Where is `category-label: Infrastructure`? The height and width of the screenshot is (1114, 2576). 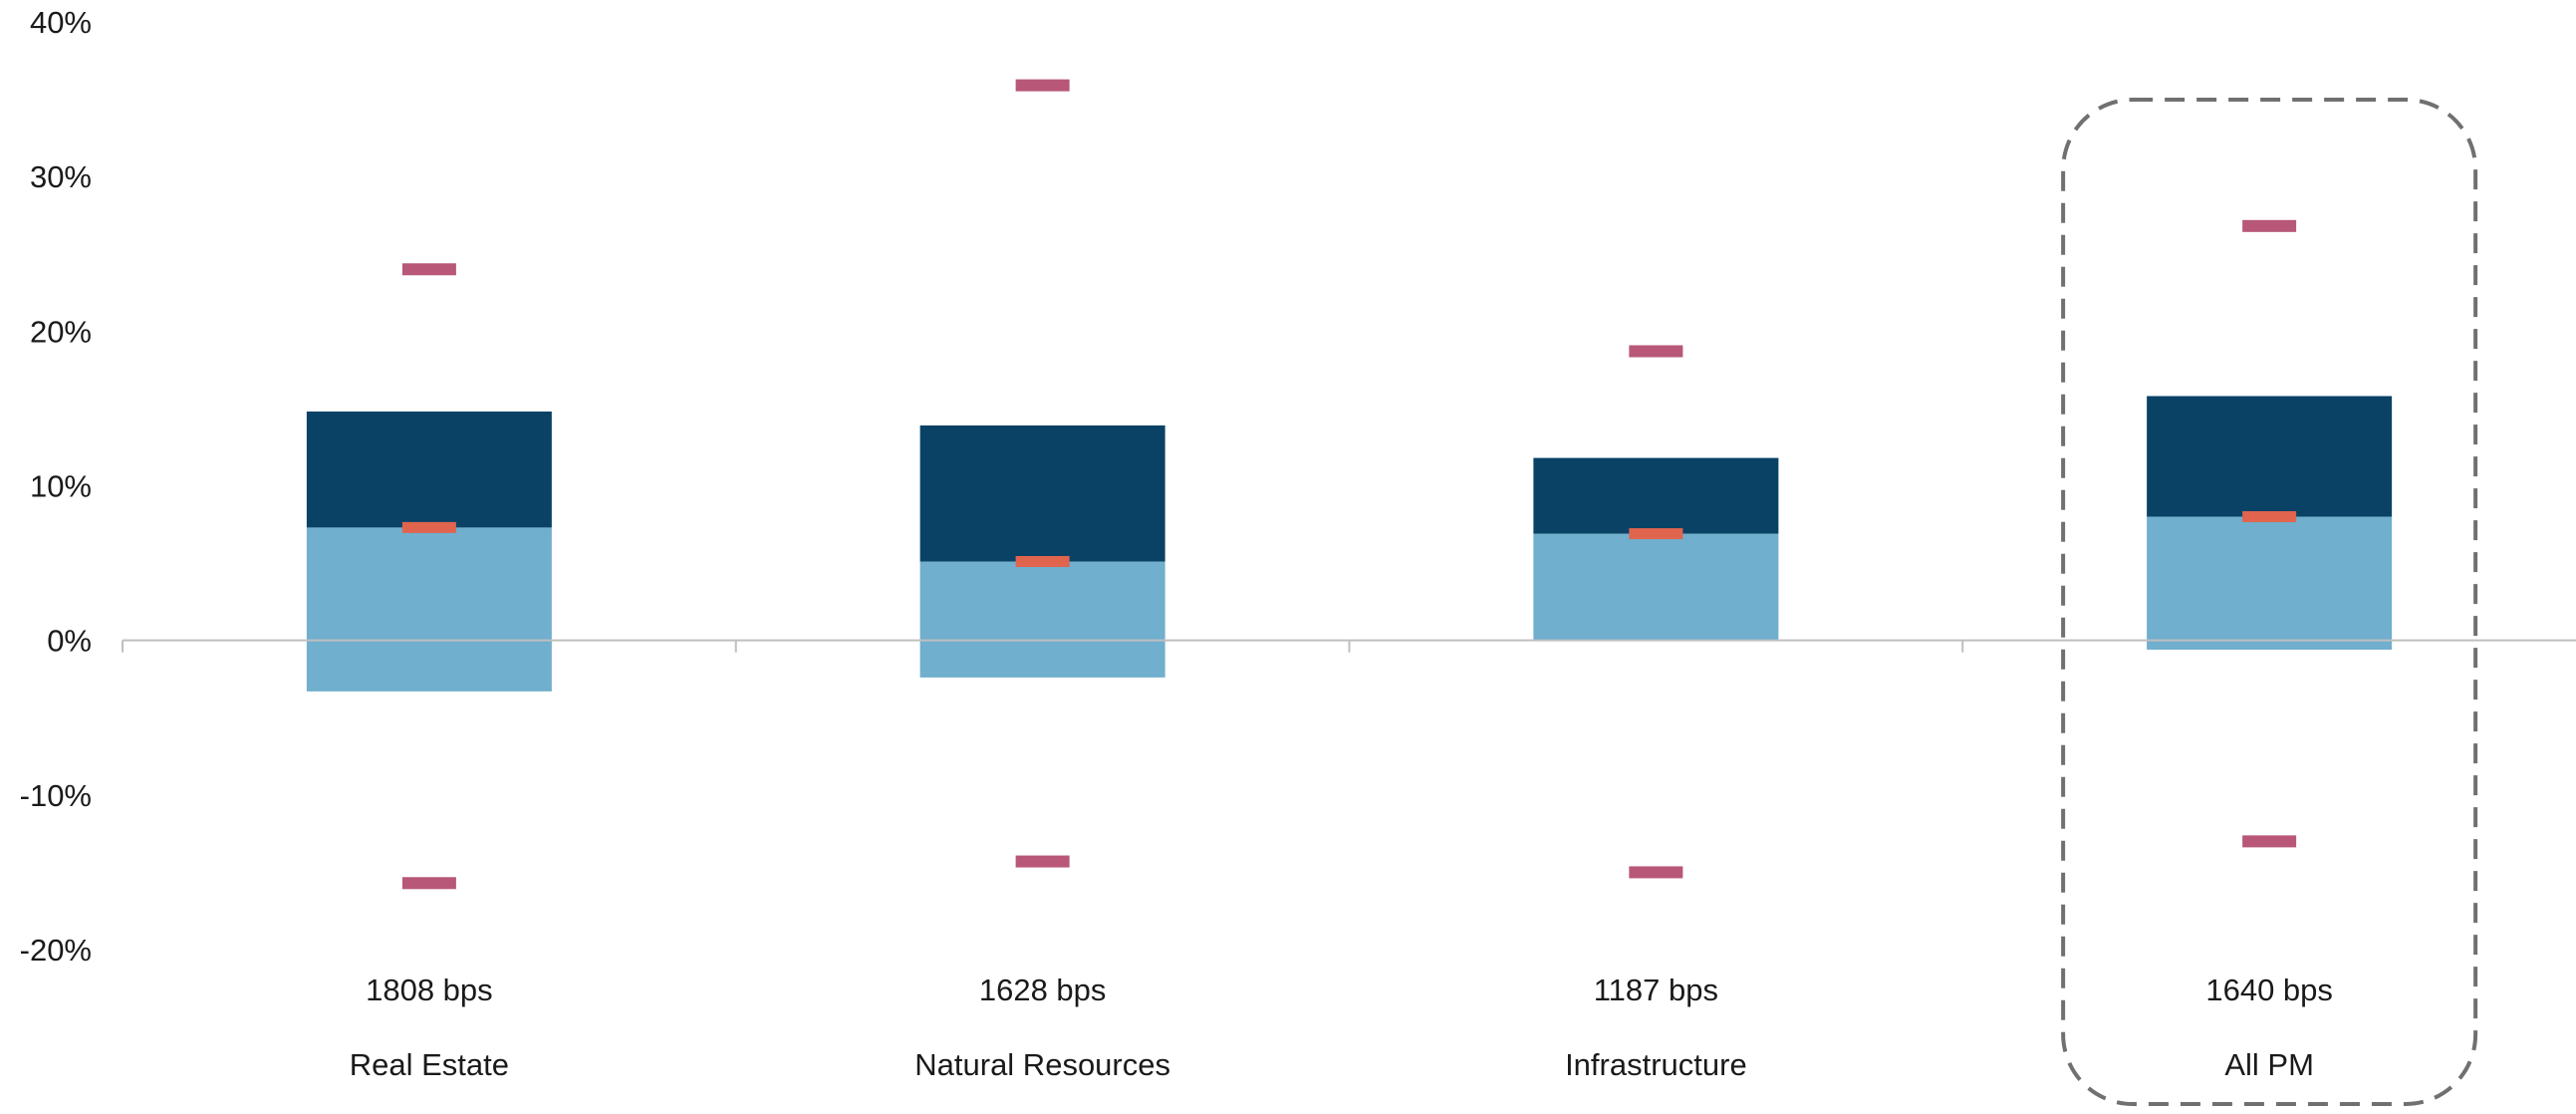
category-label: Infrastructure is located at coordinates (1656, 1064).